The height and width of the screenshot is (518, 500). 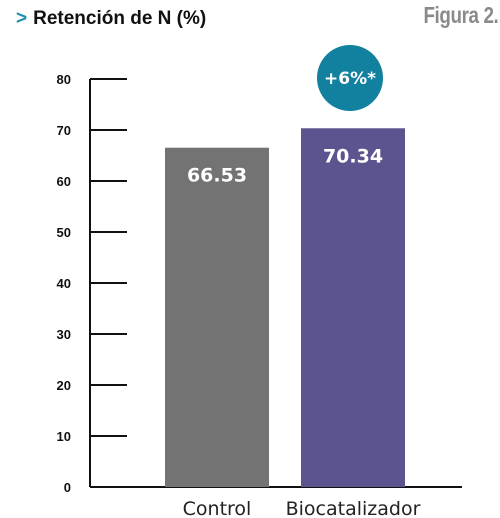 What do you see at coordinates (64, 79) in the screenshot?
I see `y-tick-label: 80` at bounding box center [64, 79].